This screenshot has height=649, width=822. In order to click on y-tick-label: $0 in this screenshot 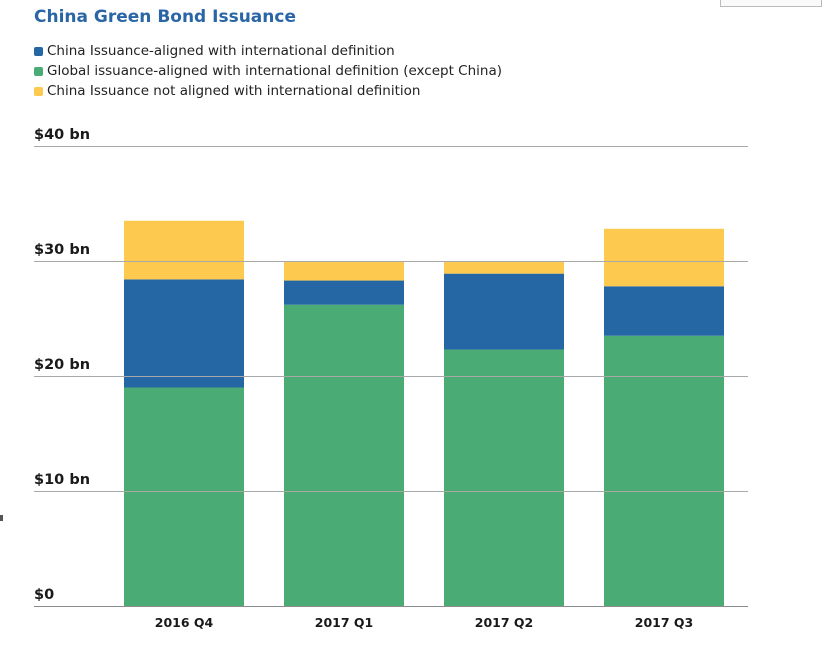, I will do `click(44, 595)`.